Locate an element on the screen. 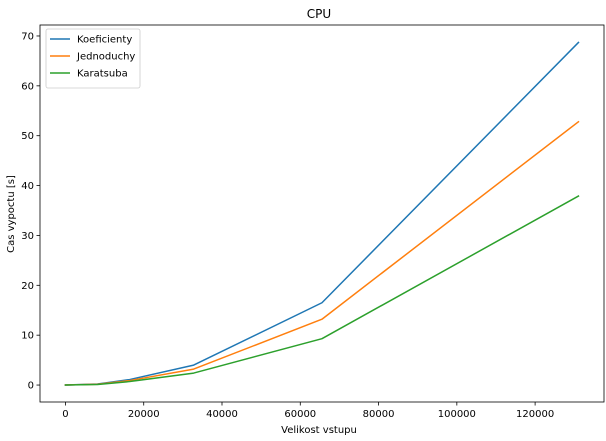 Image resolution: width=606 pixels, height=441 pixels. y-tick-label: 30 is located at coordinates (27, 236).